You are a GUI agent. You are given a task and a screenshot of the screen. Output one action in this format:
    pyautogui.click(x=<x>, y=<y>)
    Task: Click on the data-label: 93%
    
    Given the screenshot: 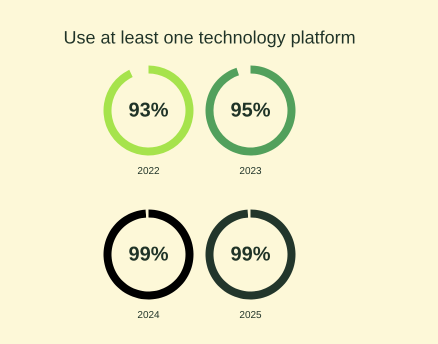 What is the action you would take?
    pyautogui.click(x=148, y=111)
    